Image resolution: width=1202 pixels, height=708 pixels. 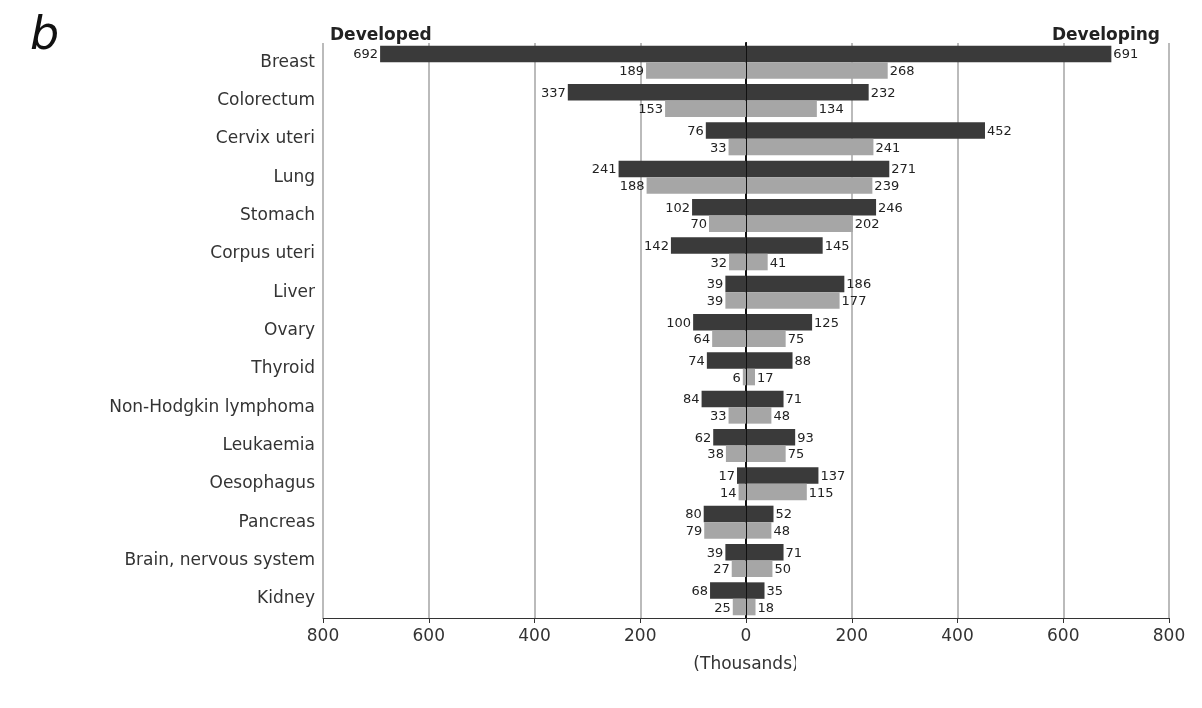 I want to click on data-label: 239, so click(x=887, y=185).